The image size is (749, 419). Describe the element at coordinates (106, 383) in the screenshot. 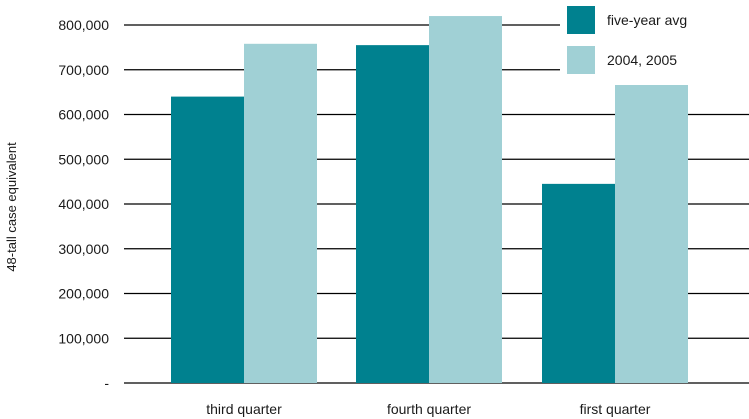

I see `y-tick-label: -` at that location.